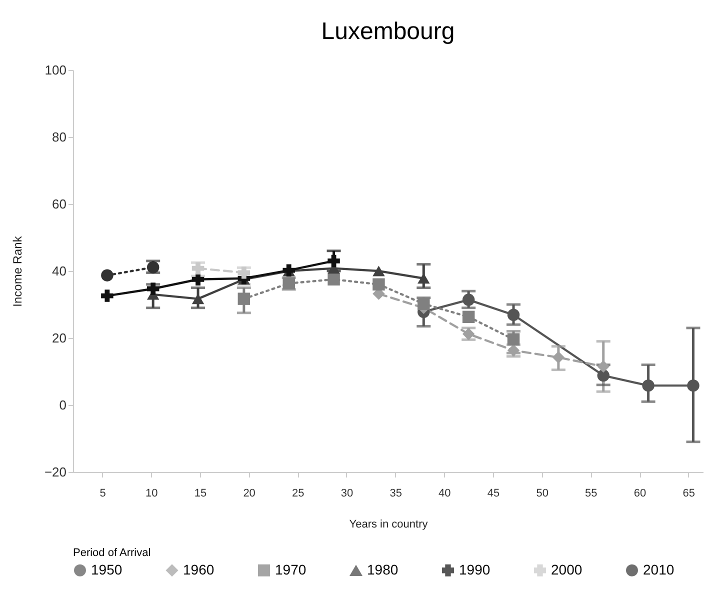 Image resolution: width=728 pixels, height=594 pixels. Describe the element at coordinates (396, 494) in the screenshot. I see `x-tick-label: 35` at that location.